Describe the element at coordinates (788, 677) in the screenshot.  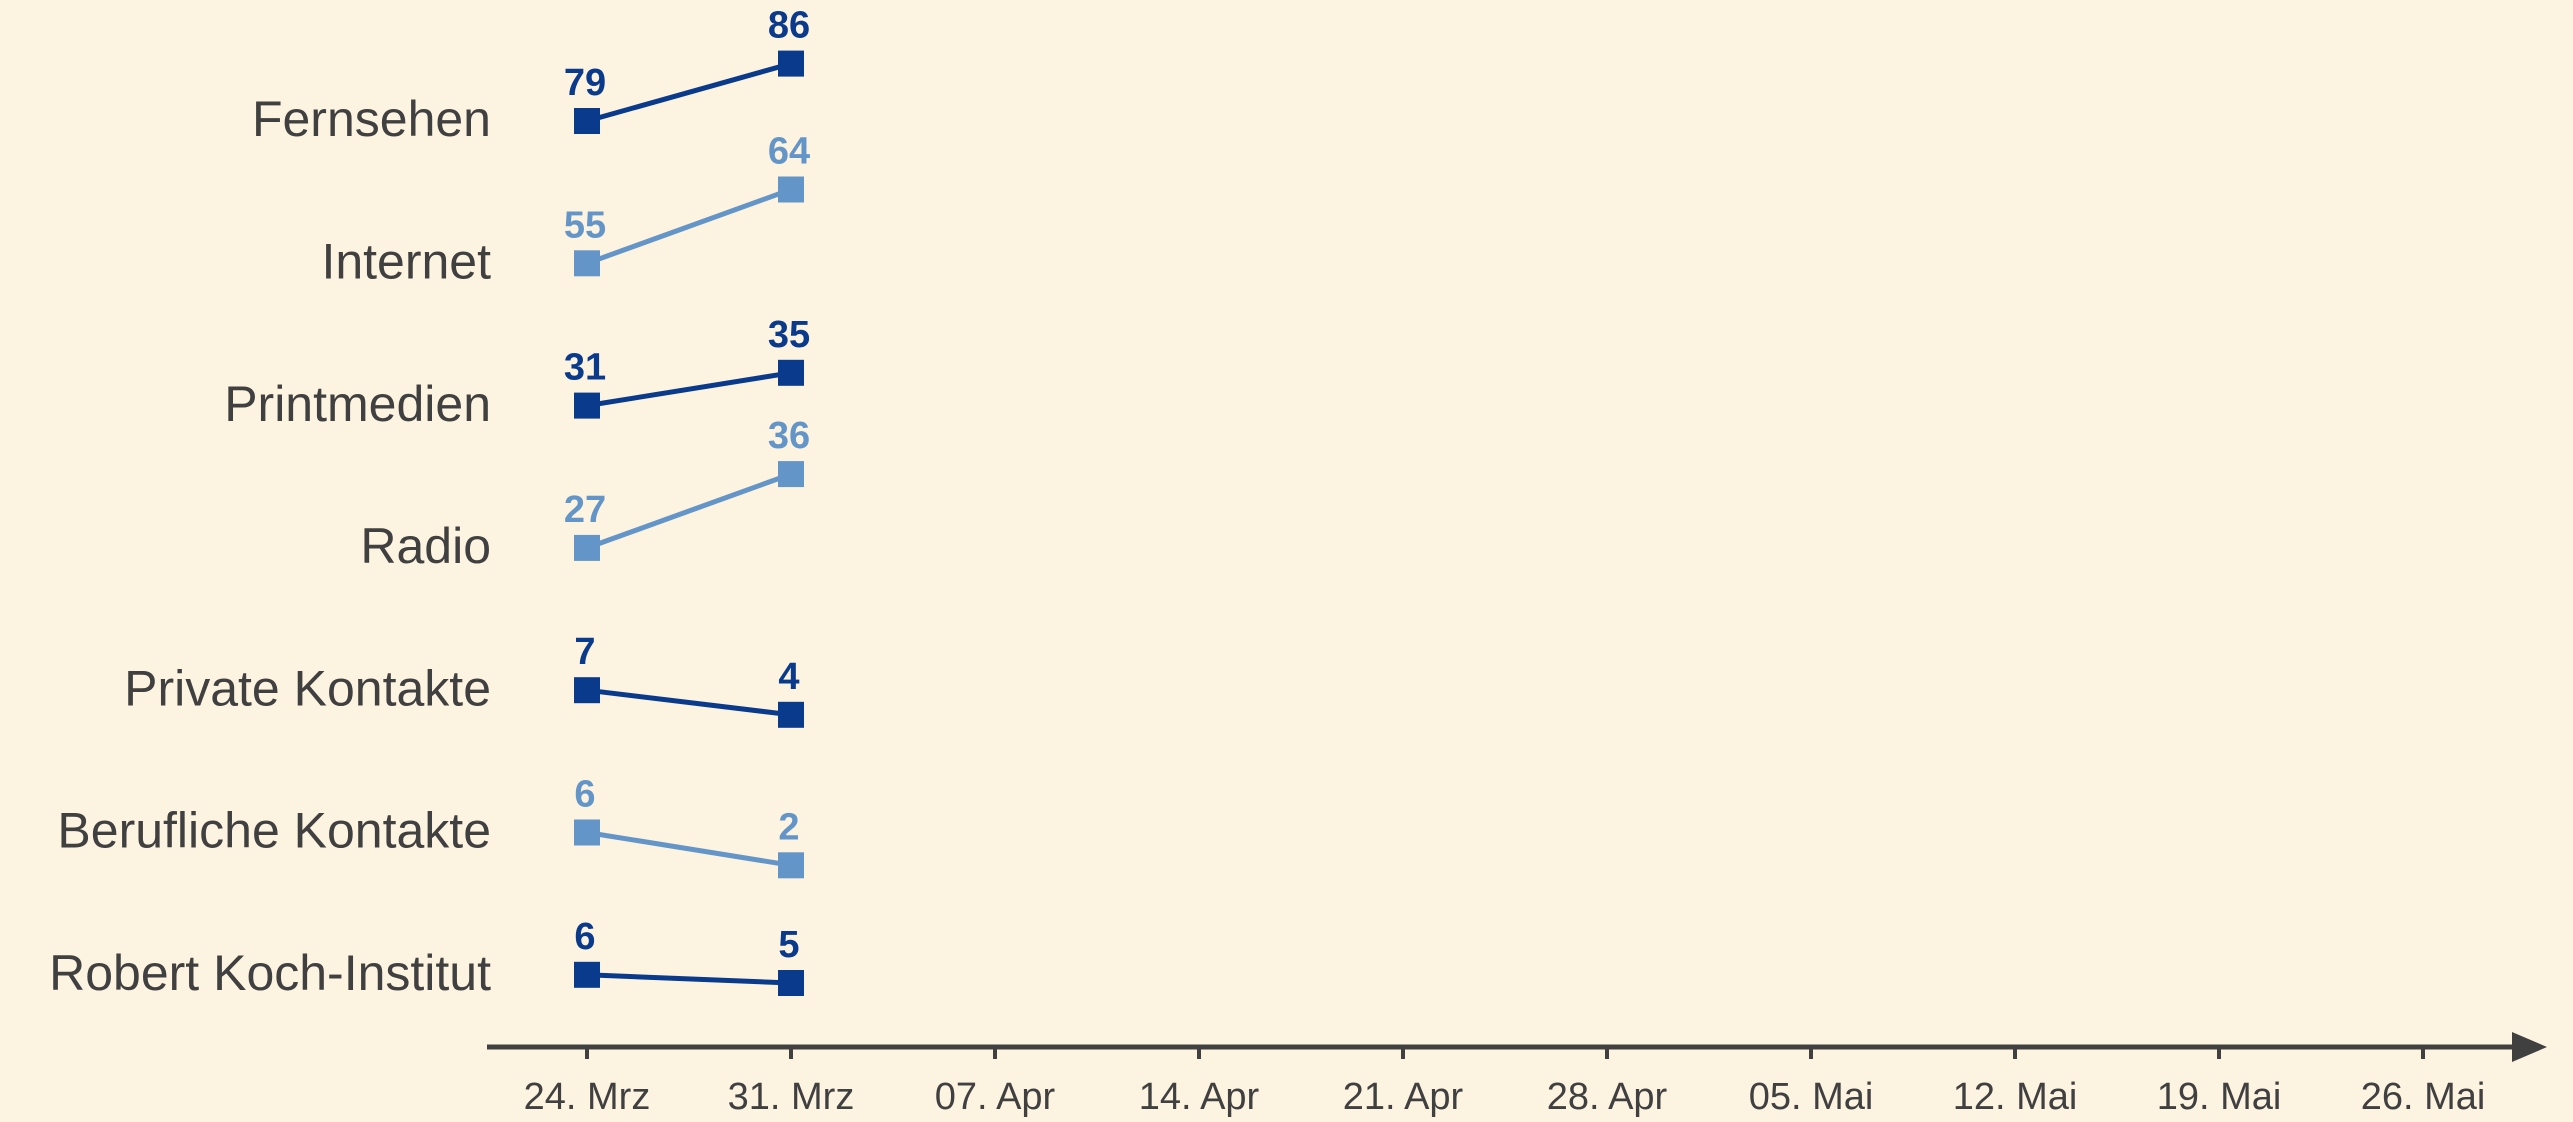
I see `data-label: 4` at that location.